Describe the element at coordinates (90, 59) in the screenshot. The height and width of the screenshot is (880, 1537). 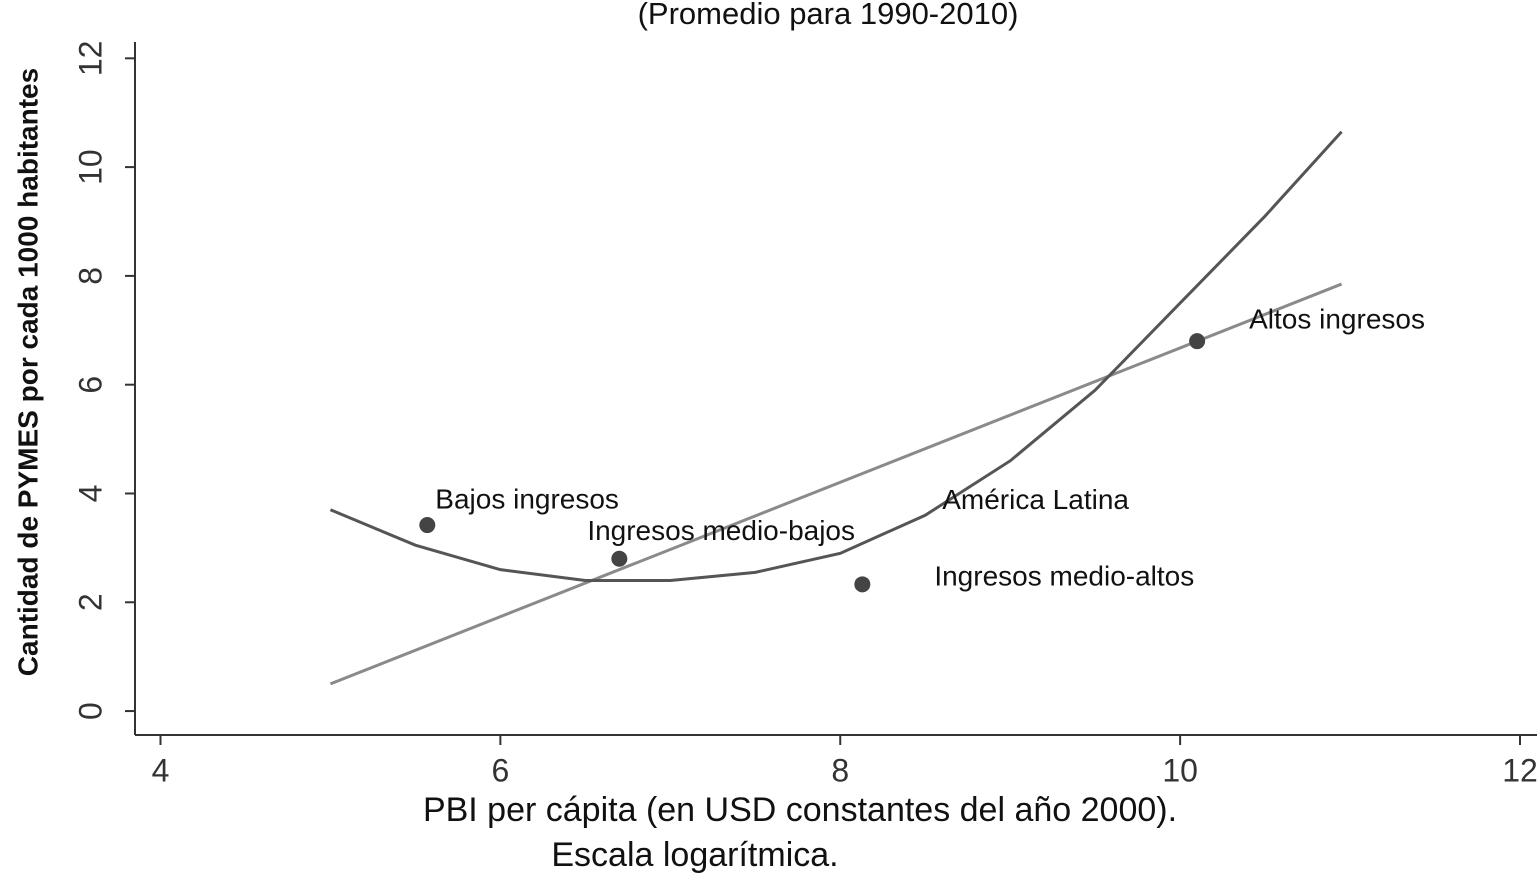
I see `y-tick-label: 12` at that location.